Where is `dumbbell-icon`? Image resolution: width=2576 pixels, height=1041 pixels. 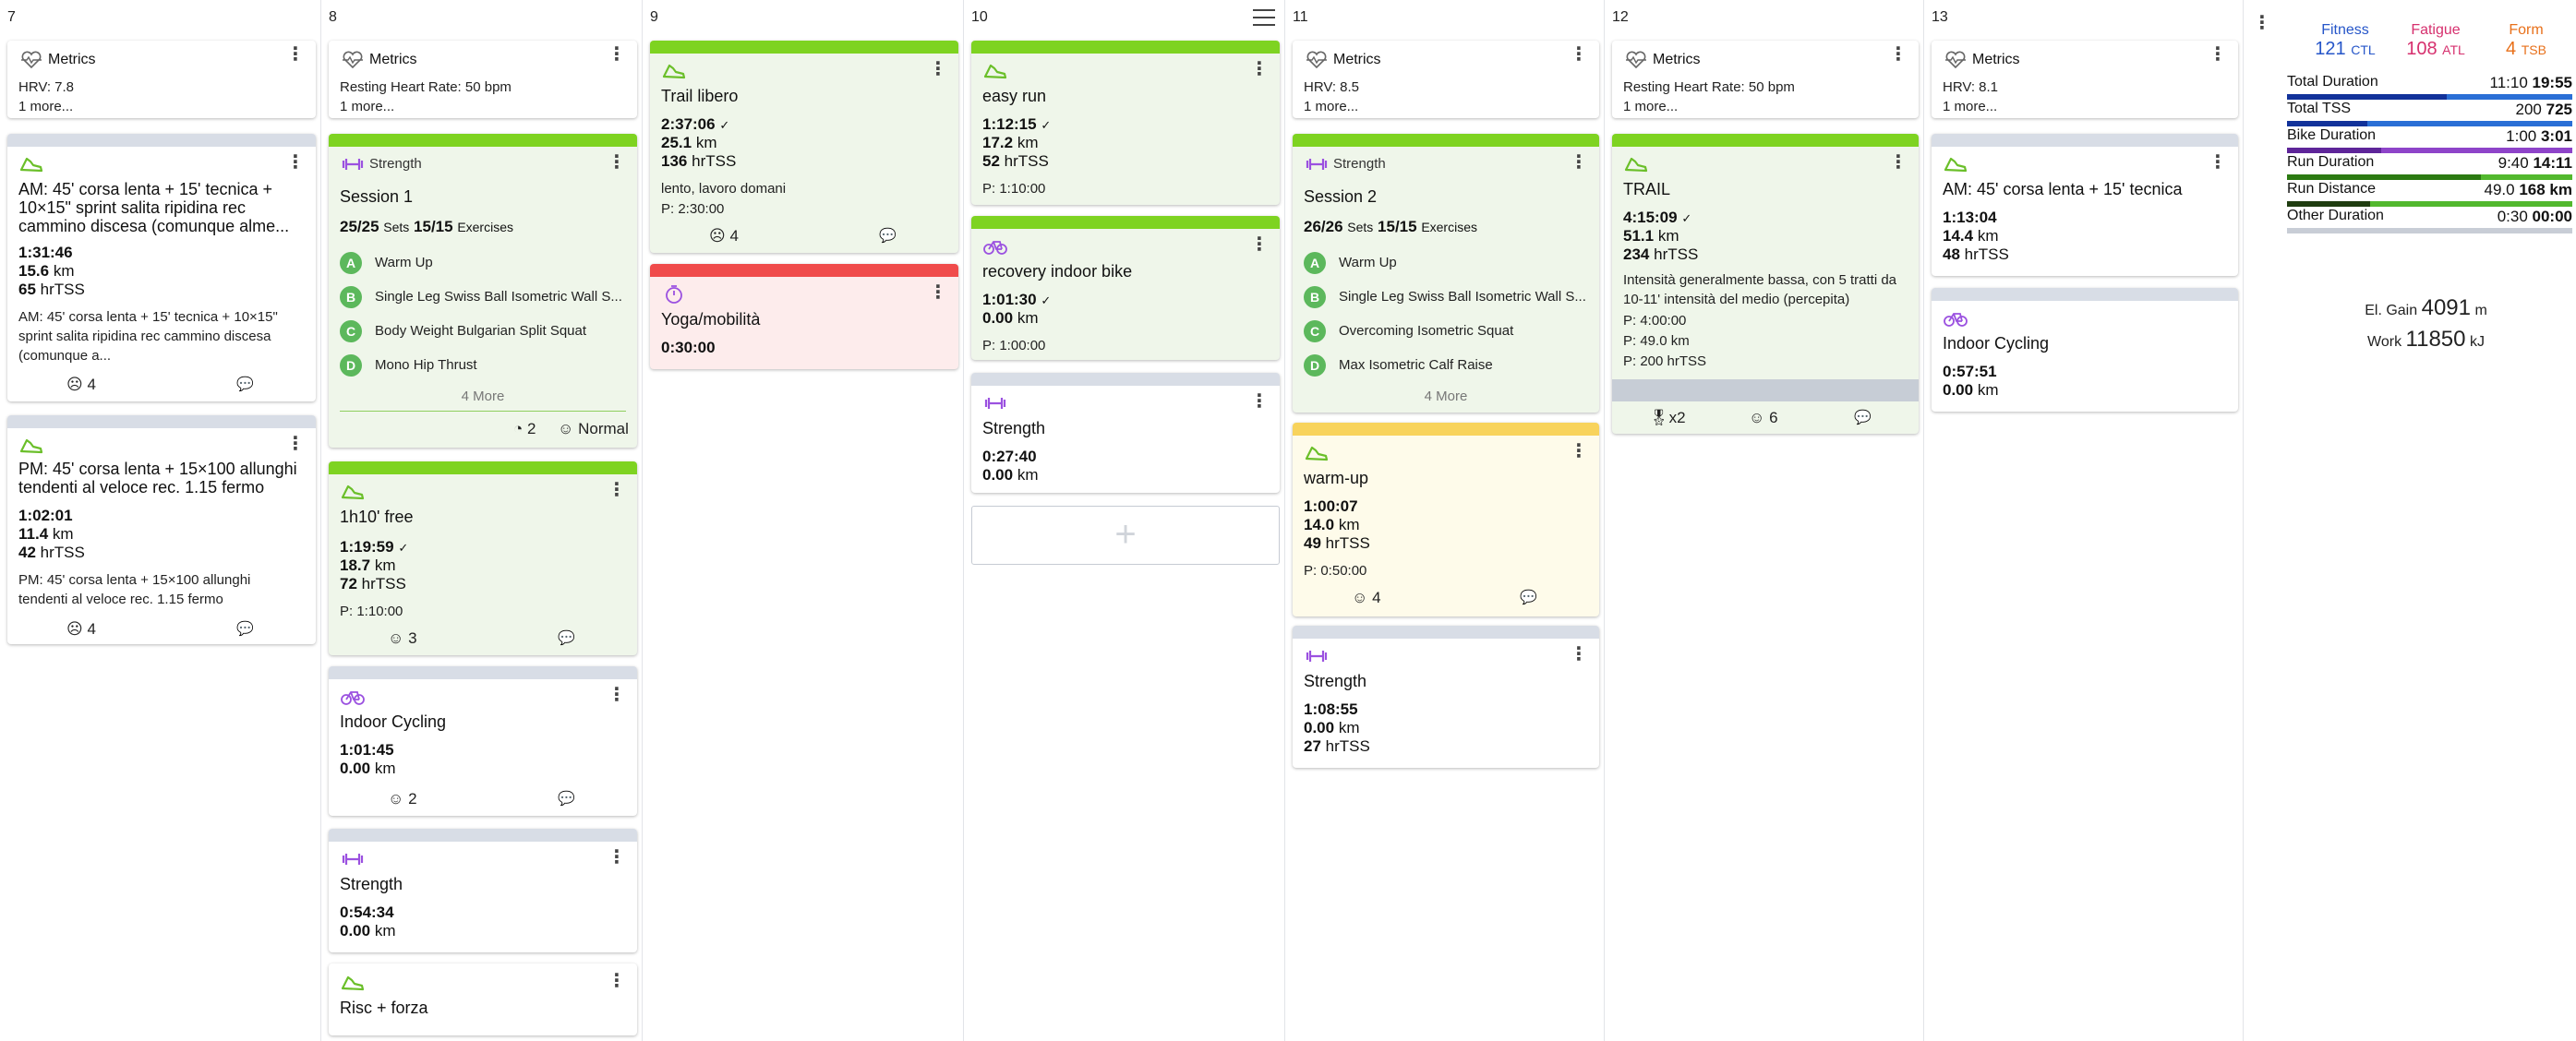 dumbbell-icon is located at coordinates (353, 859).